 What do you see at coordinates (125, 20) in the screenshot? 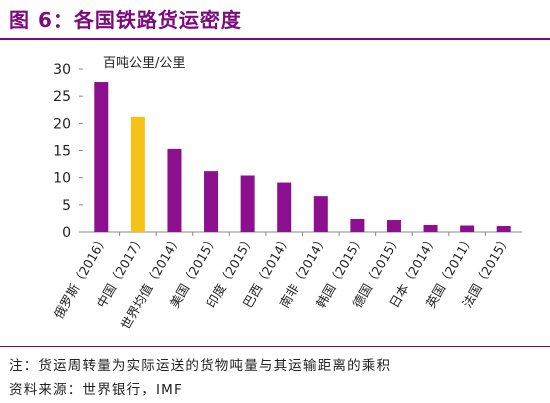
I see `figure-title: 图 6：各国铁路货运密度` at bounding box center [125, 20].